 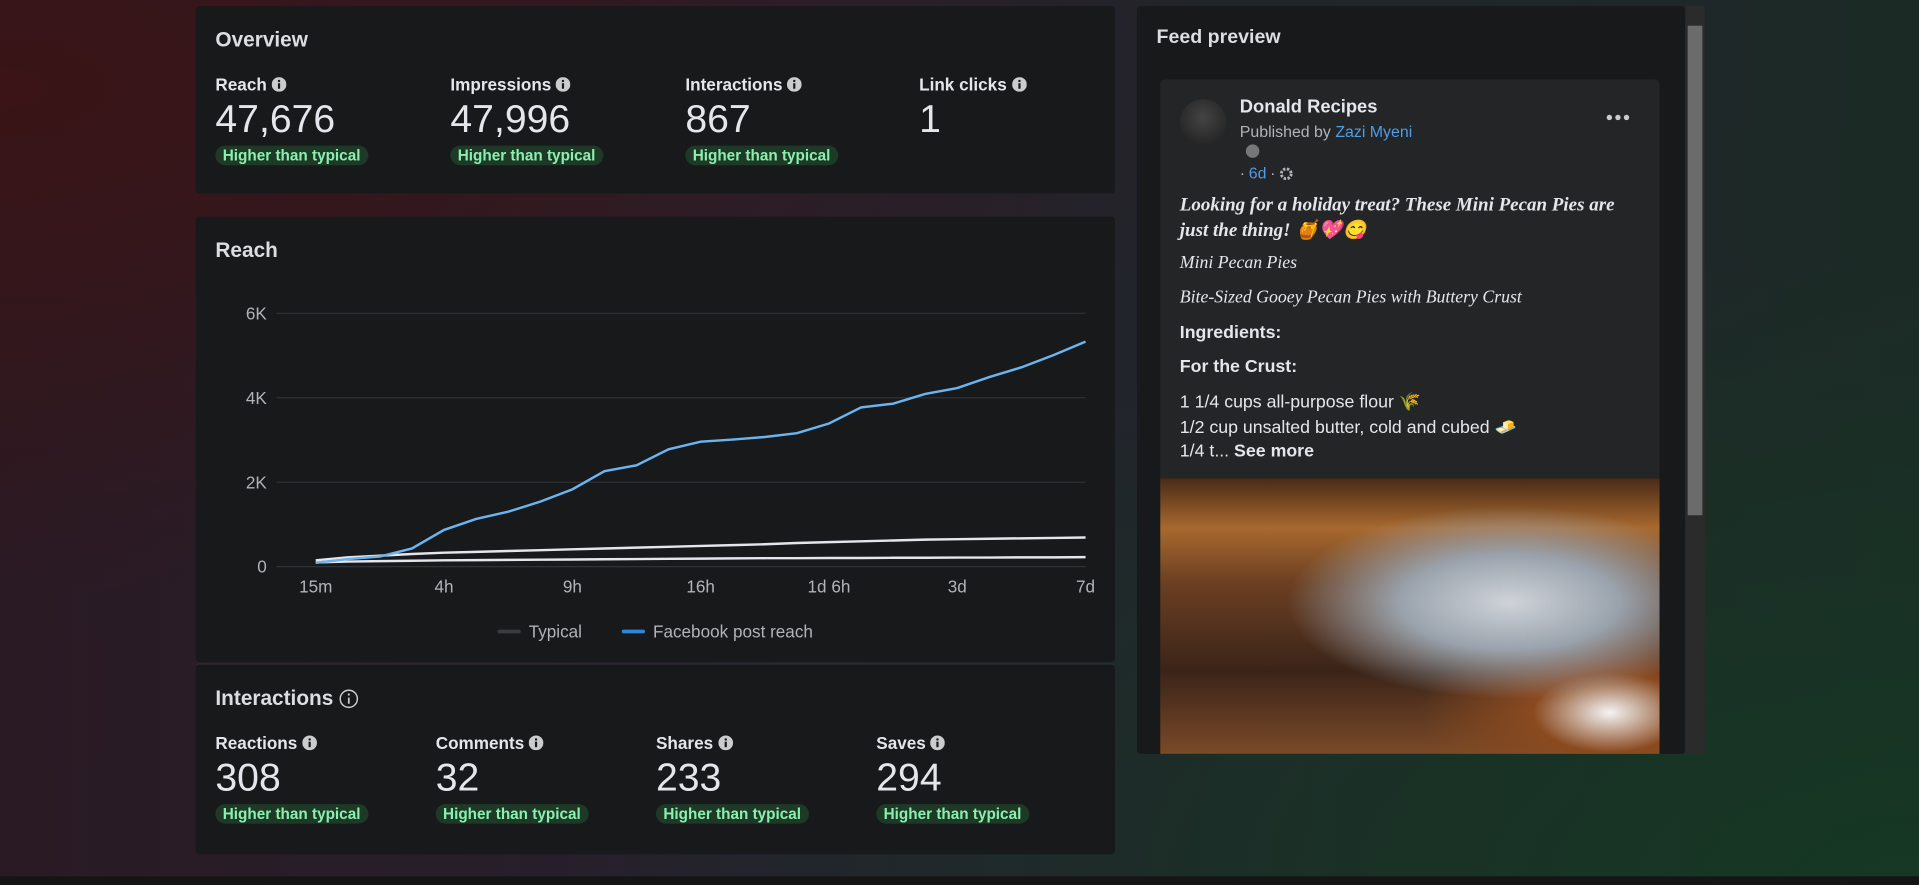 I want to click on x-tick-label: 1d 6h, so click(x=829, y=586).